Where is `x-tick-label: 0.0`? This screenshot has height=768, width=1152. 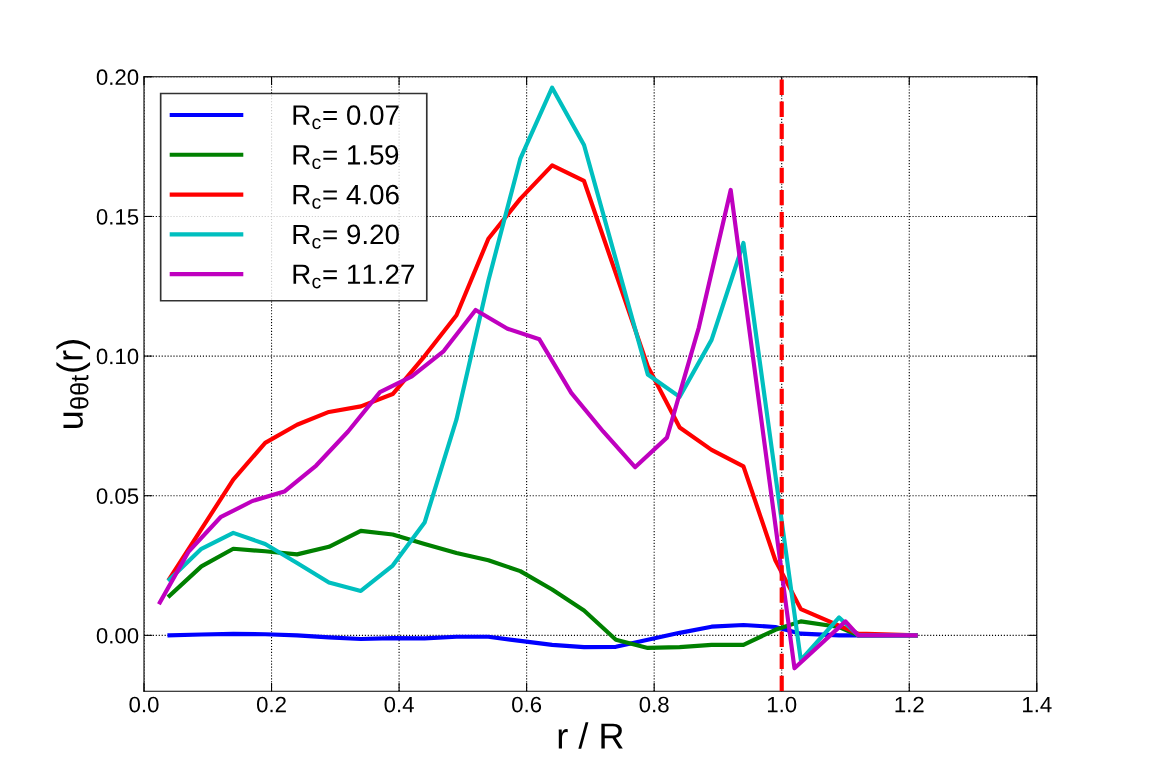
x-tick-label: 0.0 is located at coordinates (144, 704).